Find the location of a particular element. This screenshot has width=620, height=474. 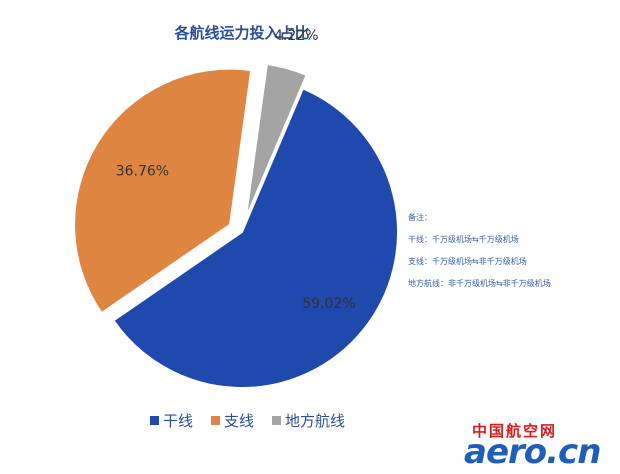

slice-label-0: 59.02% is located at coordinates (328, 304).